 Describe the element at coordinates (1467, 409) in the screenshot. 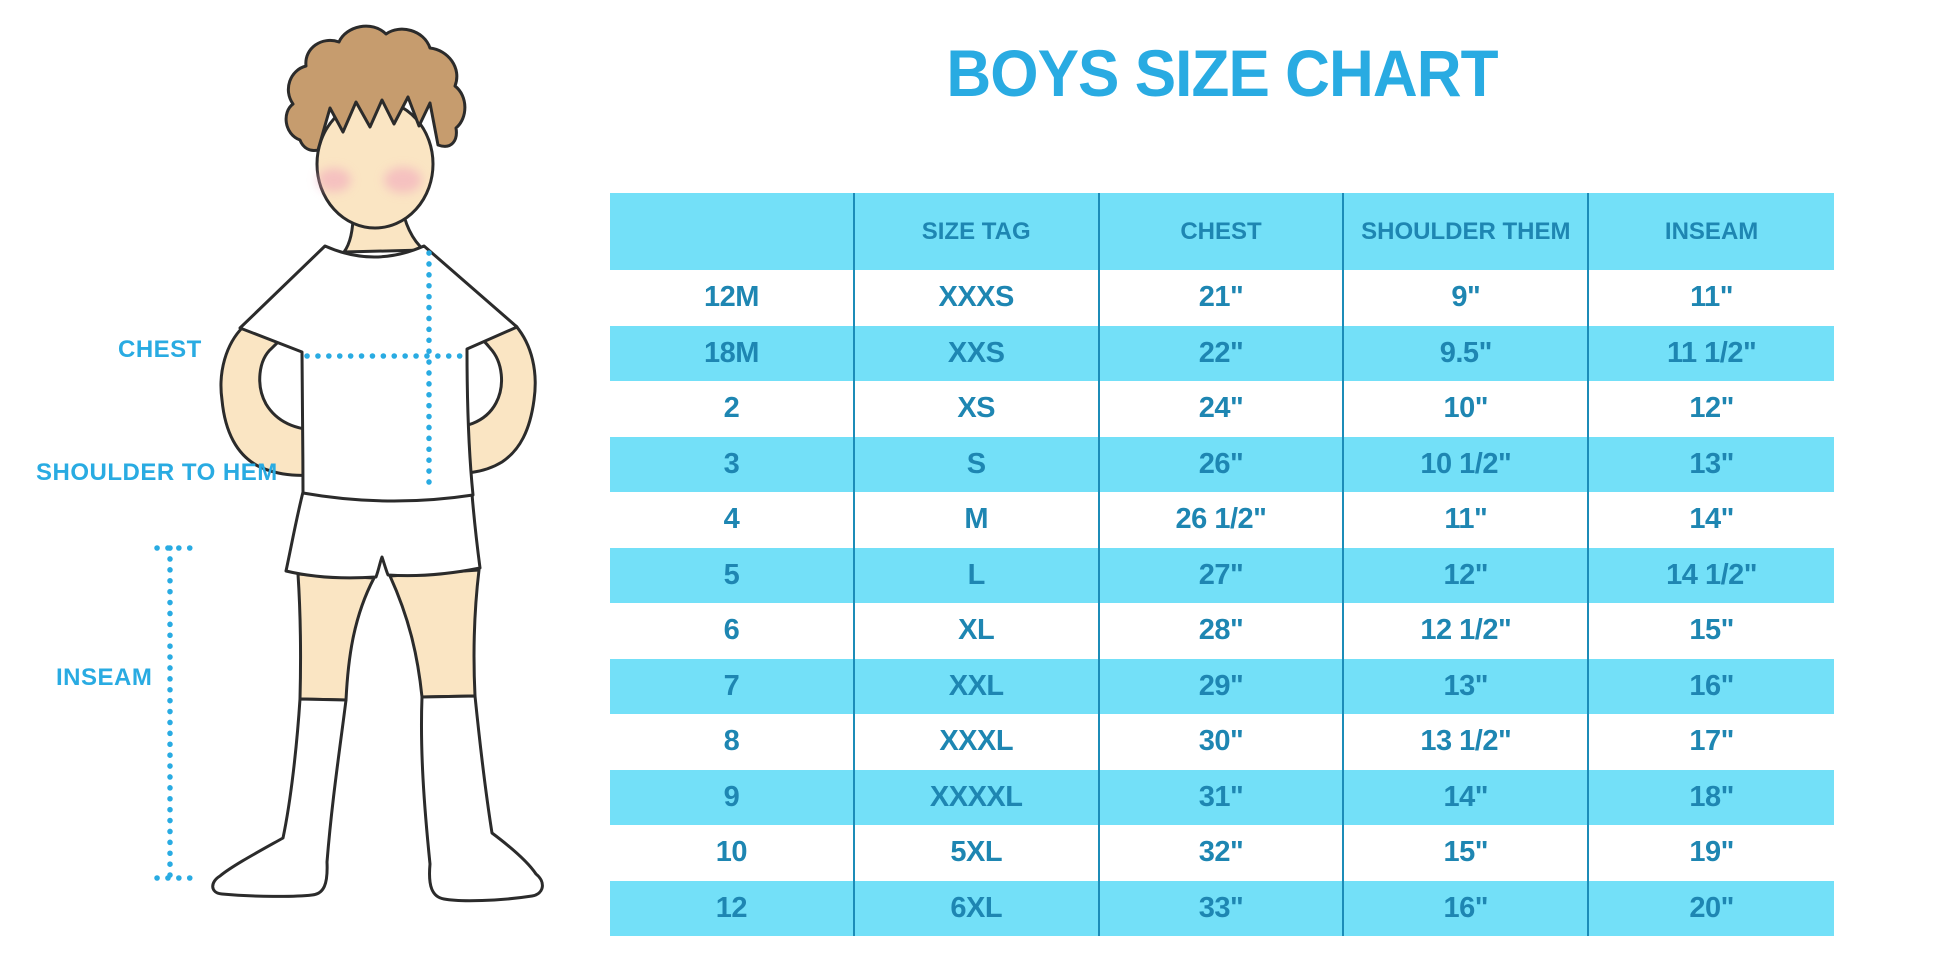

I see `value-cell: 10"` at that location.